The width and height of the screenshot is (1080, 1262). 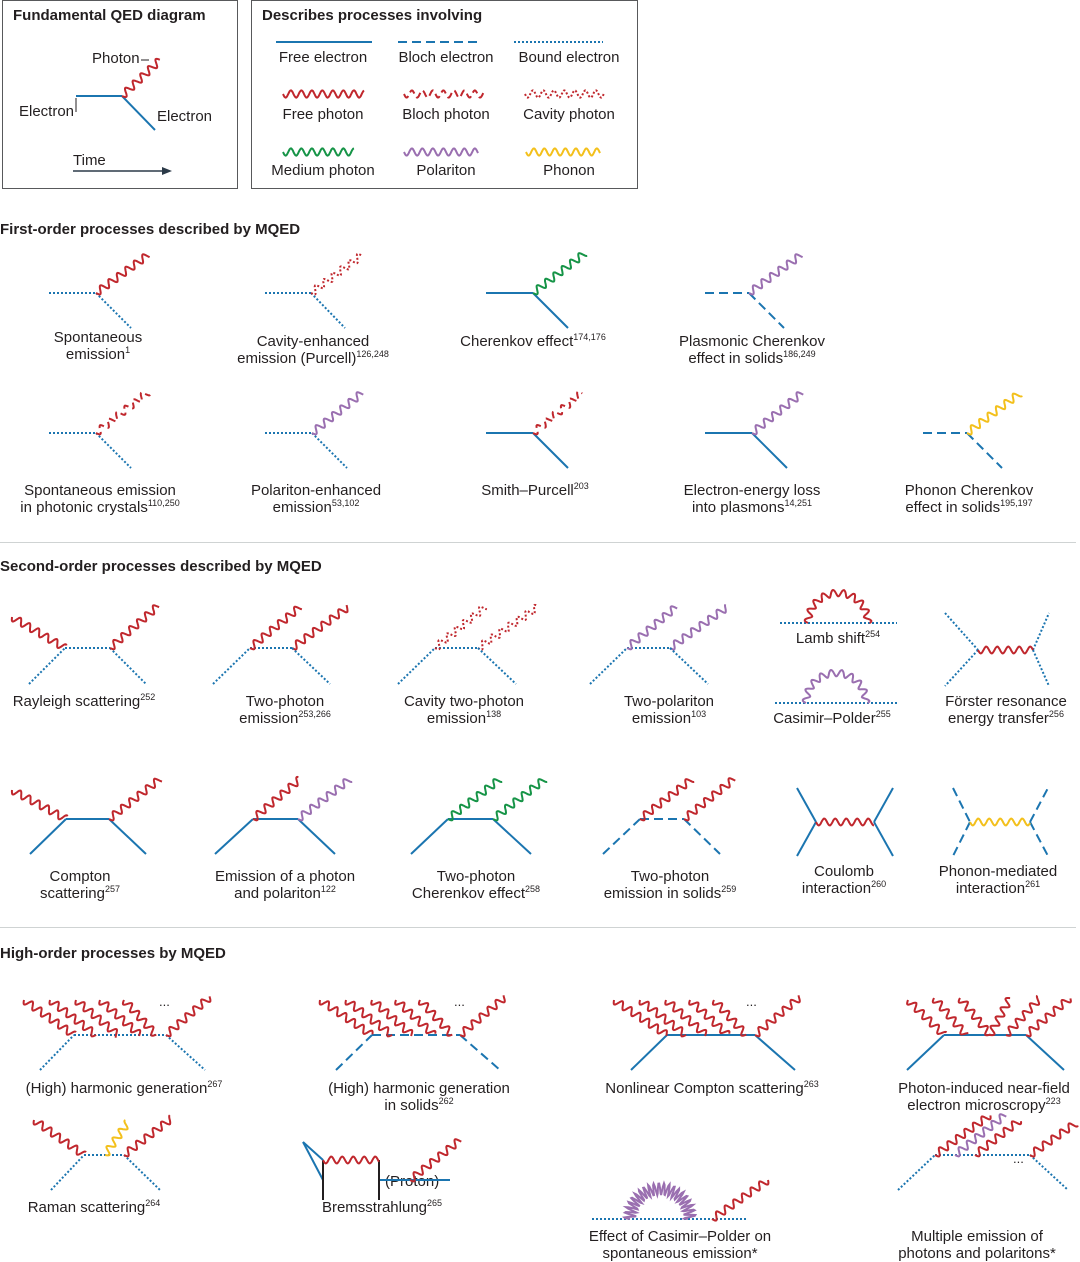 I want to click on first-label-polariton-enhanced: Polariton-enhanced emission53,102, so click(x=316, y=499).